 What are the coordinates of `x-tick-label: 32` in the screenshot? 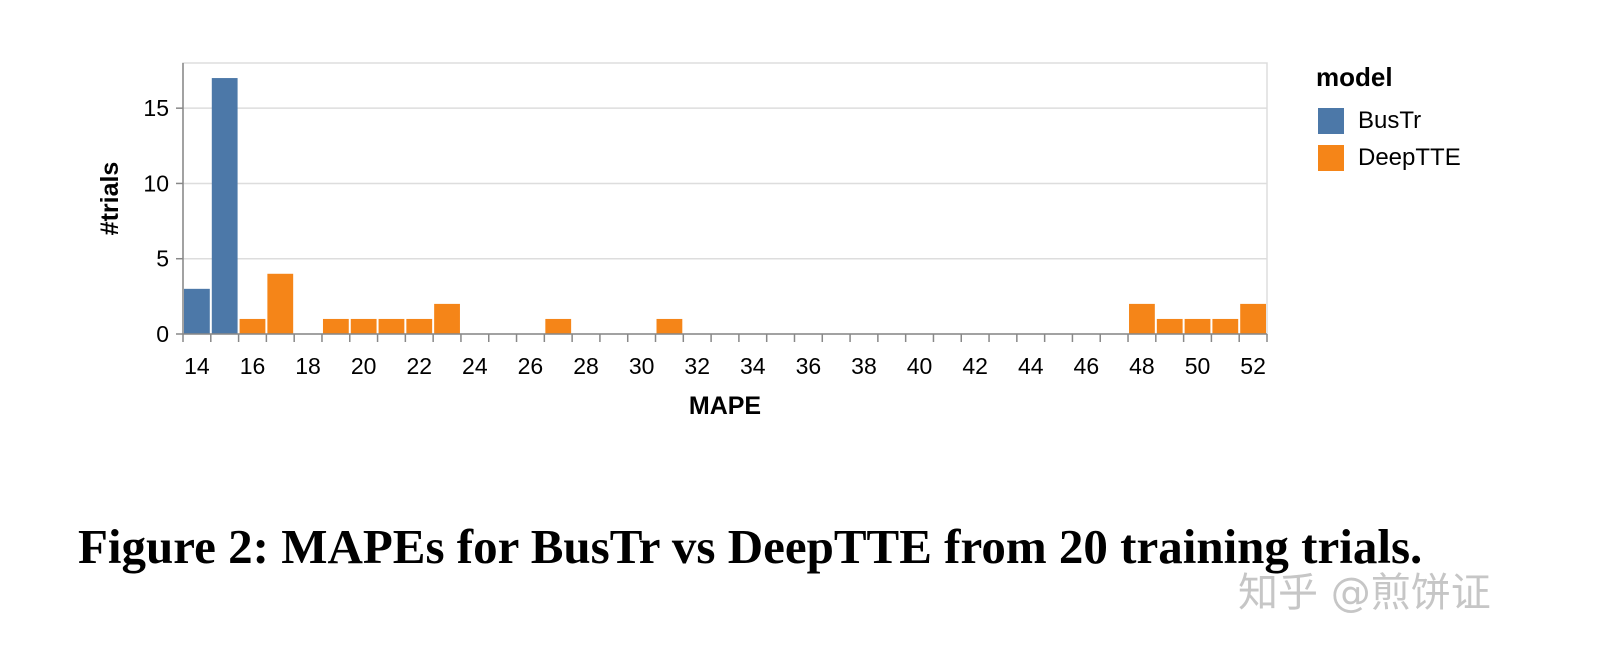 It's located at (697, 366).